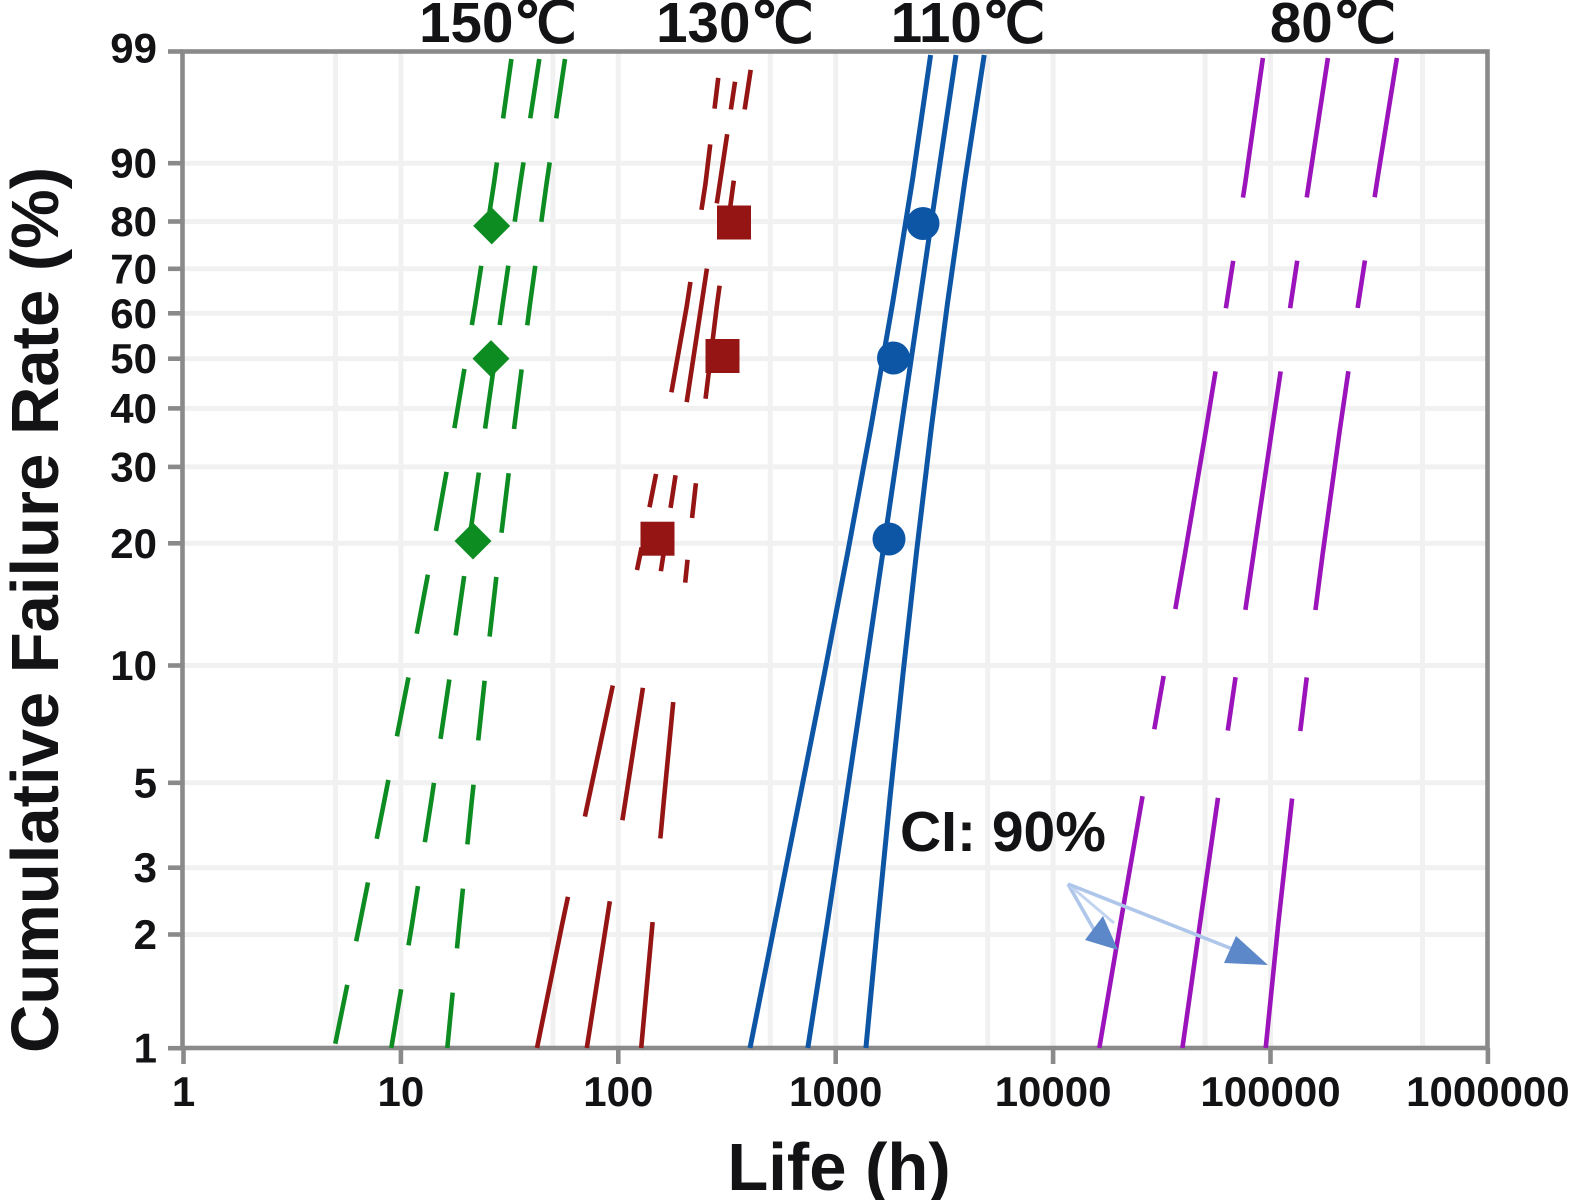 This screenshot has height=1200, width=1585. Describe the element at coordinates (133, 543) in the screenshot. I see `svg-text: 20` at that location.